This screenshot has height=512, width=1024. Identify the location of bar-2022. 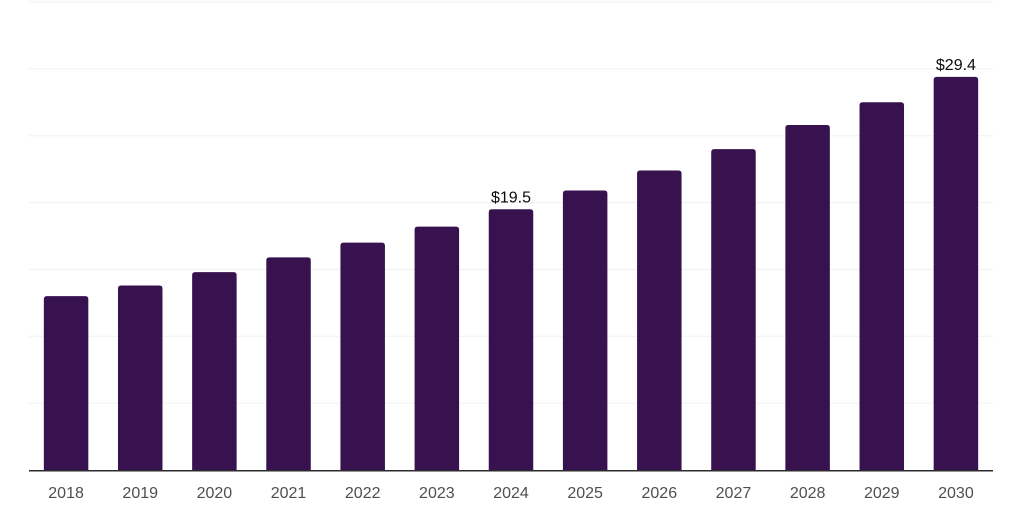
(362, 356).